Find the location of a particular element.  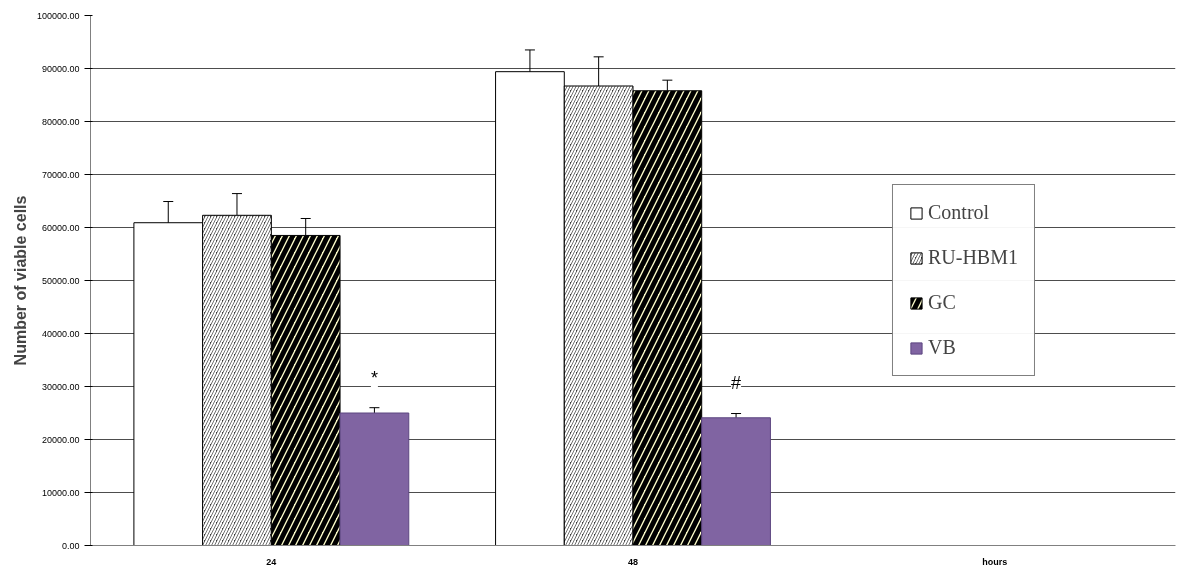

y-tick-label: 50000.00 is located at coordinates (60, 280).